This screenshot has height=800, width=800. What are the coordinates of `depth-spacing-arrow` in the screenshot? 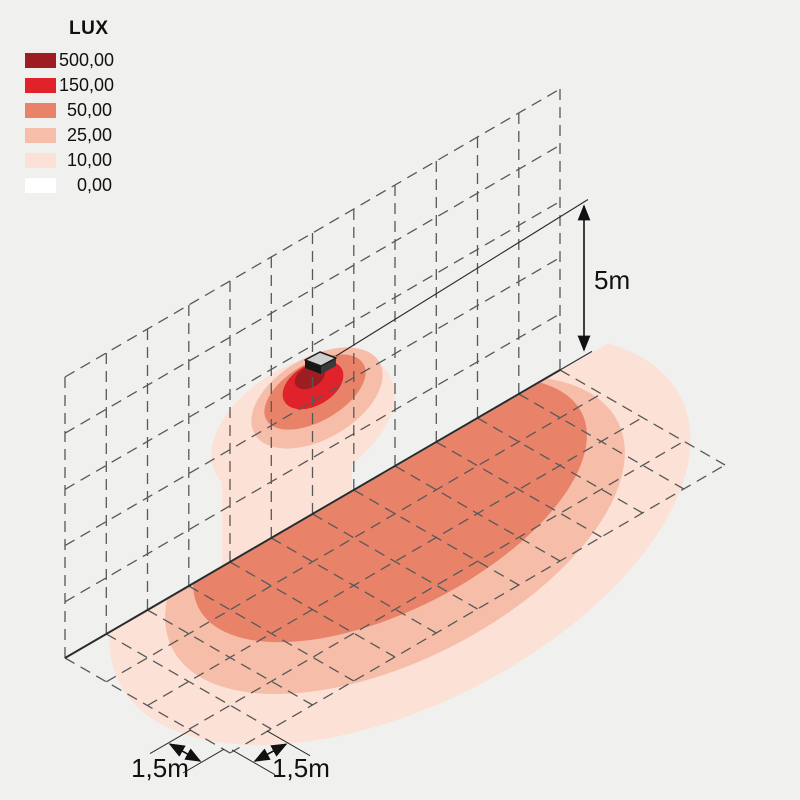 It's located at (185, 752).